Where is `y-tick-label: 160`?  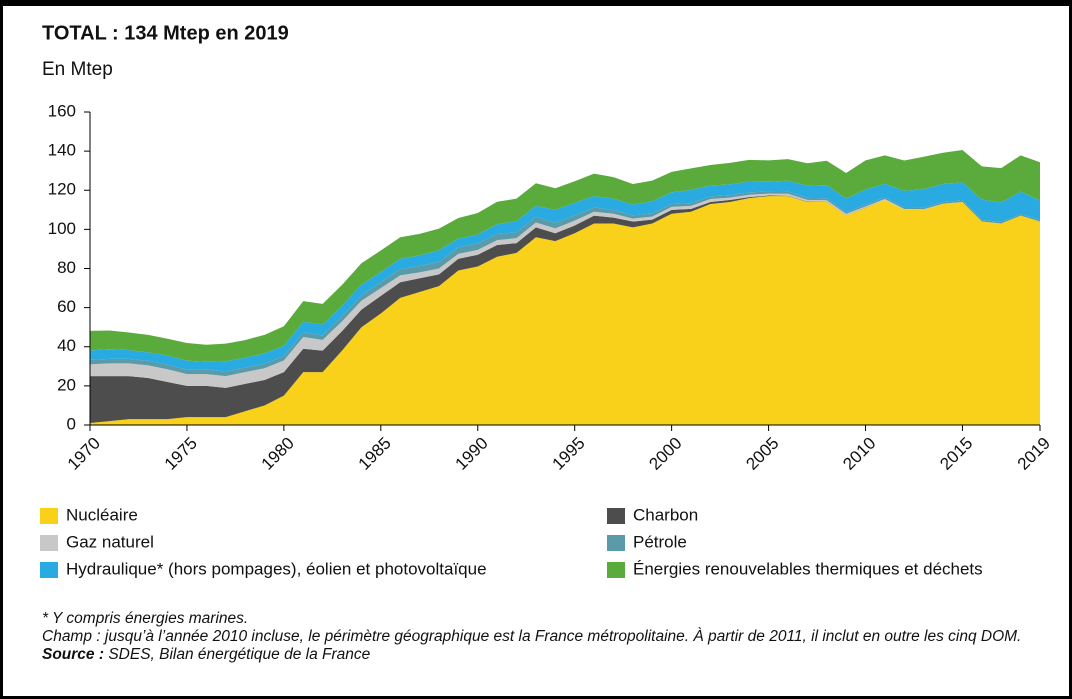
y-tick-label: 160 is located at coordinates (62, 110).